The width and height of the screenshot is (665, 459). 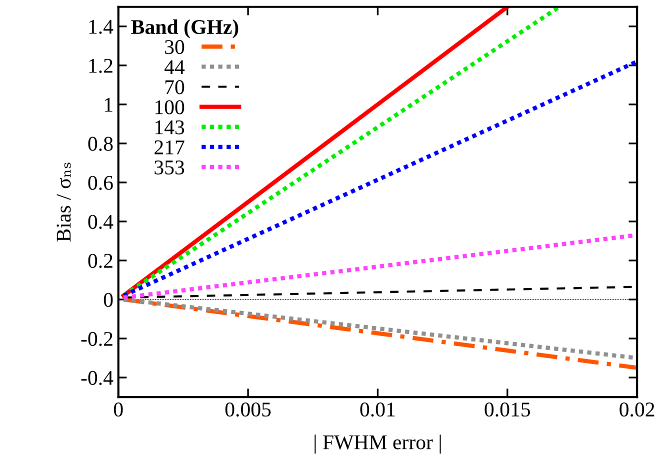 I want to click on legend-label: 143, so click(x=170, y=127).